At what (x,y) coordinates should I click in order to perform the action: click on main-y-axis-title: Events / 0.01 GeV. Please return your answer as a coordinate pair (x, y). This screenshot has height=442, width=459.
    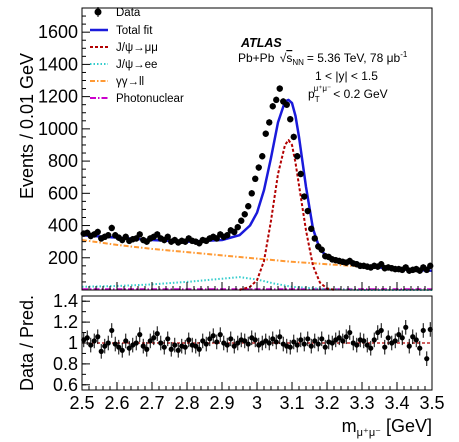
    Looking at the image, I should click on (27, 126).